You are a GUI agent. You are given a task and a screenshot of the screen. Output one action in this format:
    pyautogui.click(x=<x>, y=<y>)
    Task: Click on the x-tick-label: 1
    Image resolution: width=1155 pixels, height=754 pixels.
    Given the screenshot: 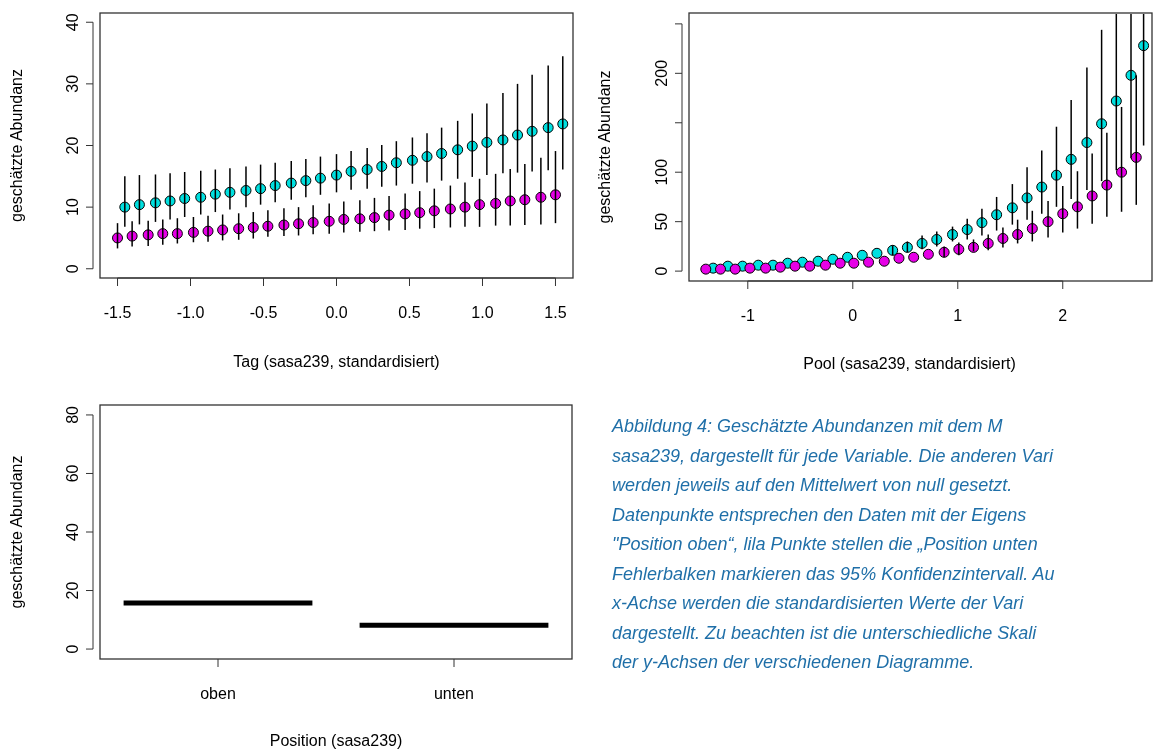 What is the action you would take?
    pyautogui.click(x=958, y=315)
    